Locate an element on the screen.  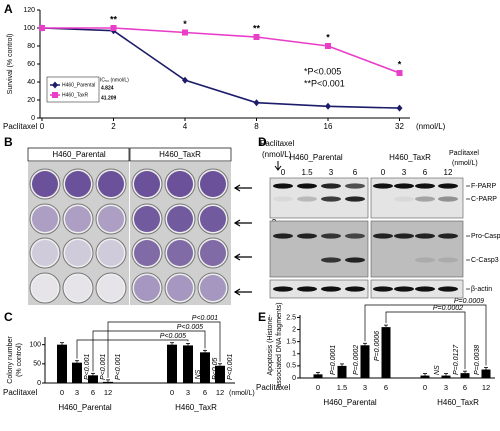
treatment-unit: (nmol/L) is located at coordinates (277, 154).